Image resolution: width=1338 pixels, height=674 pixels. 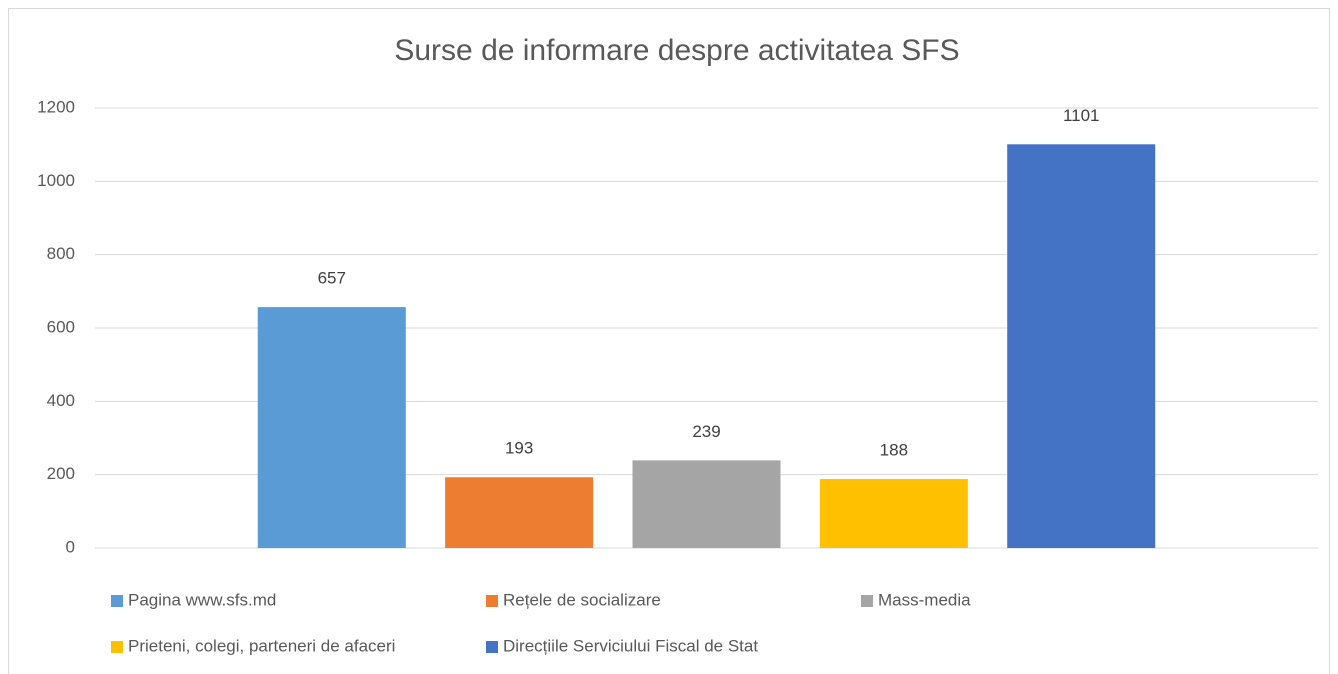 I want to click on data-label: 188, so click(x=894, y=450).